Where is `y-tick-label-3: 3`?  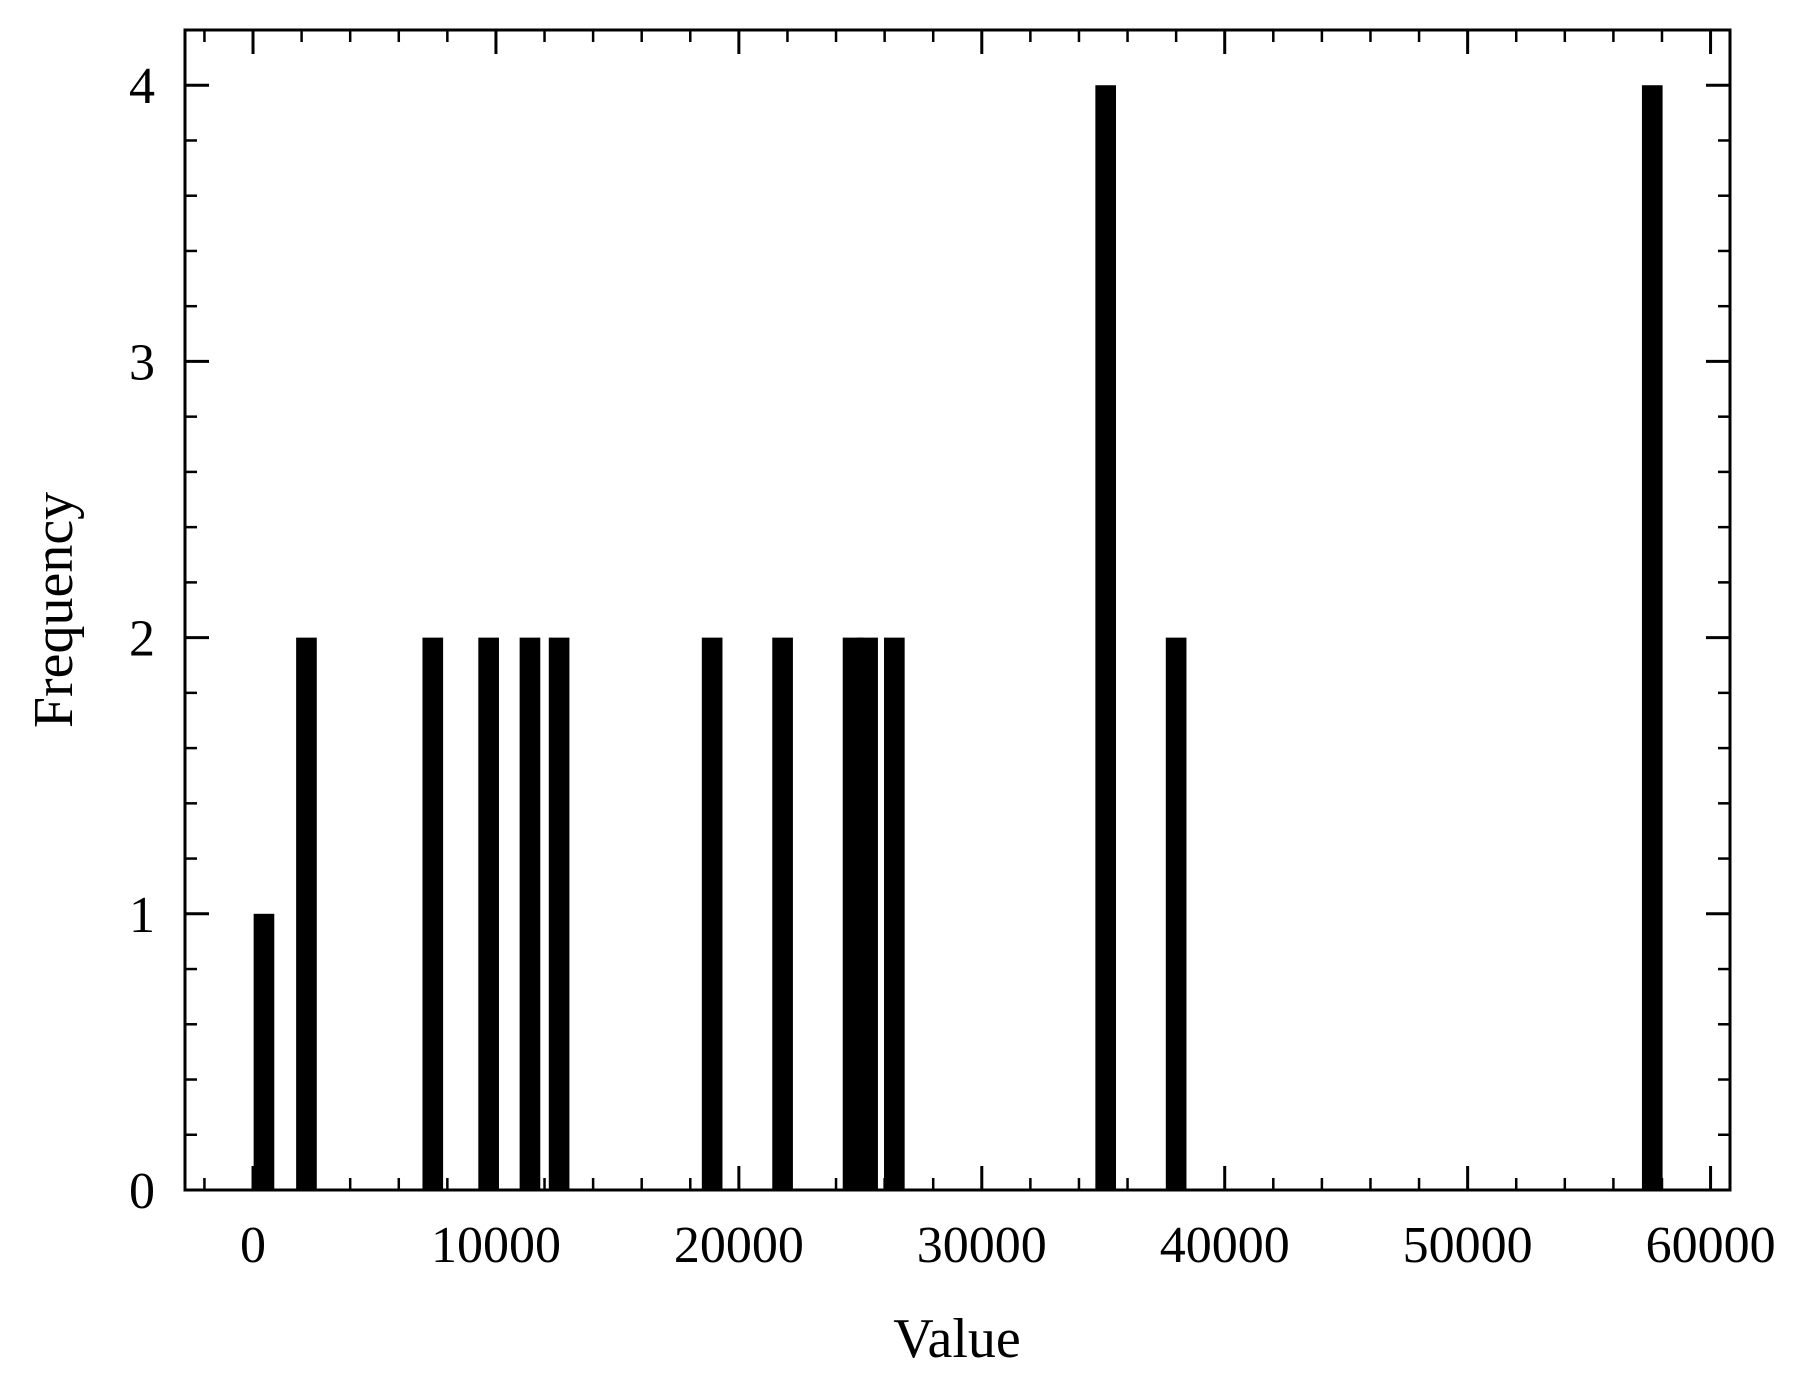
y-tick-label-3: 3 is located at coordinates (142, 362).